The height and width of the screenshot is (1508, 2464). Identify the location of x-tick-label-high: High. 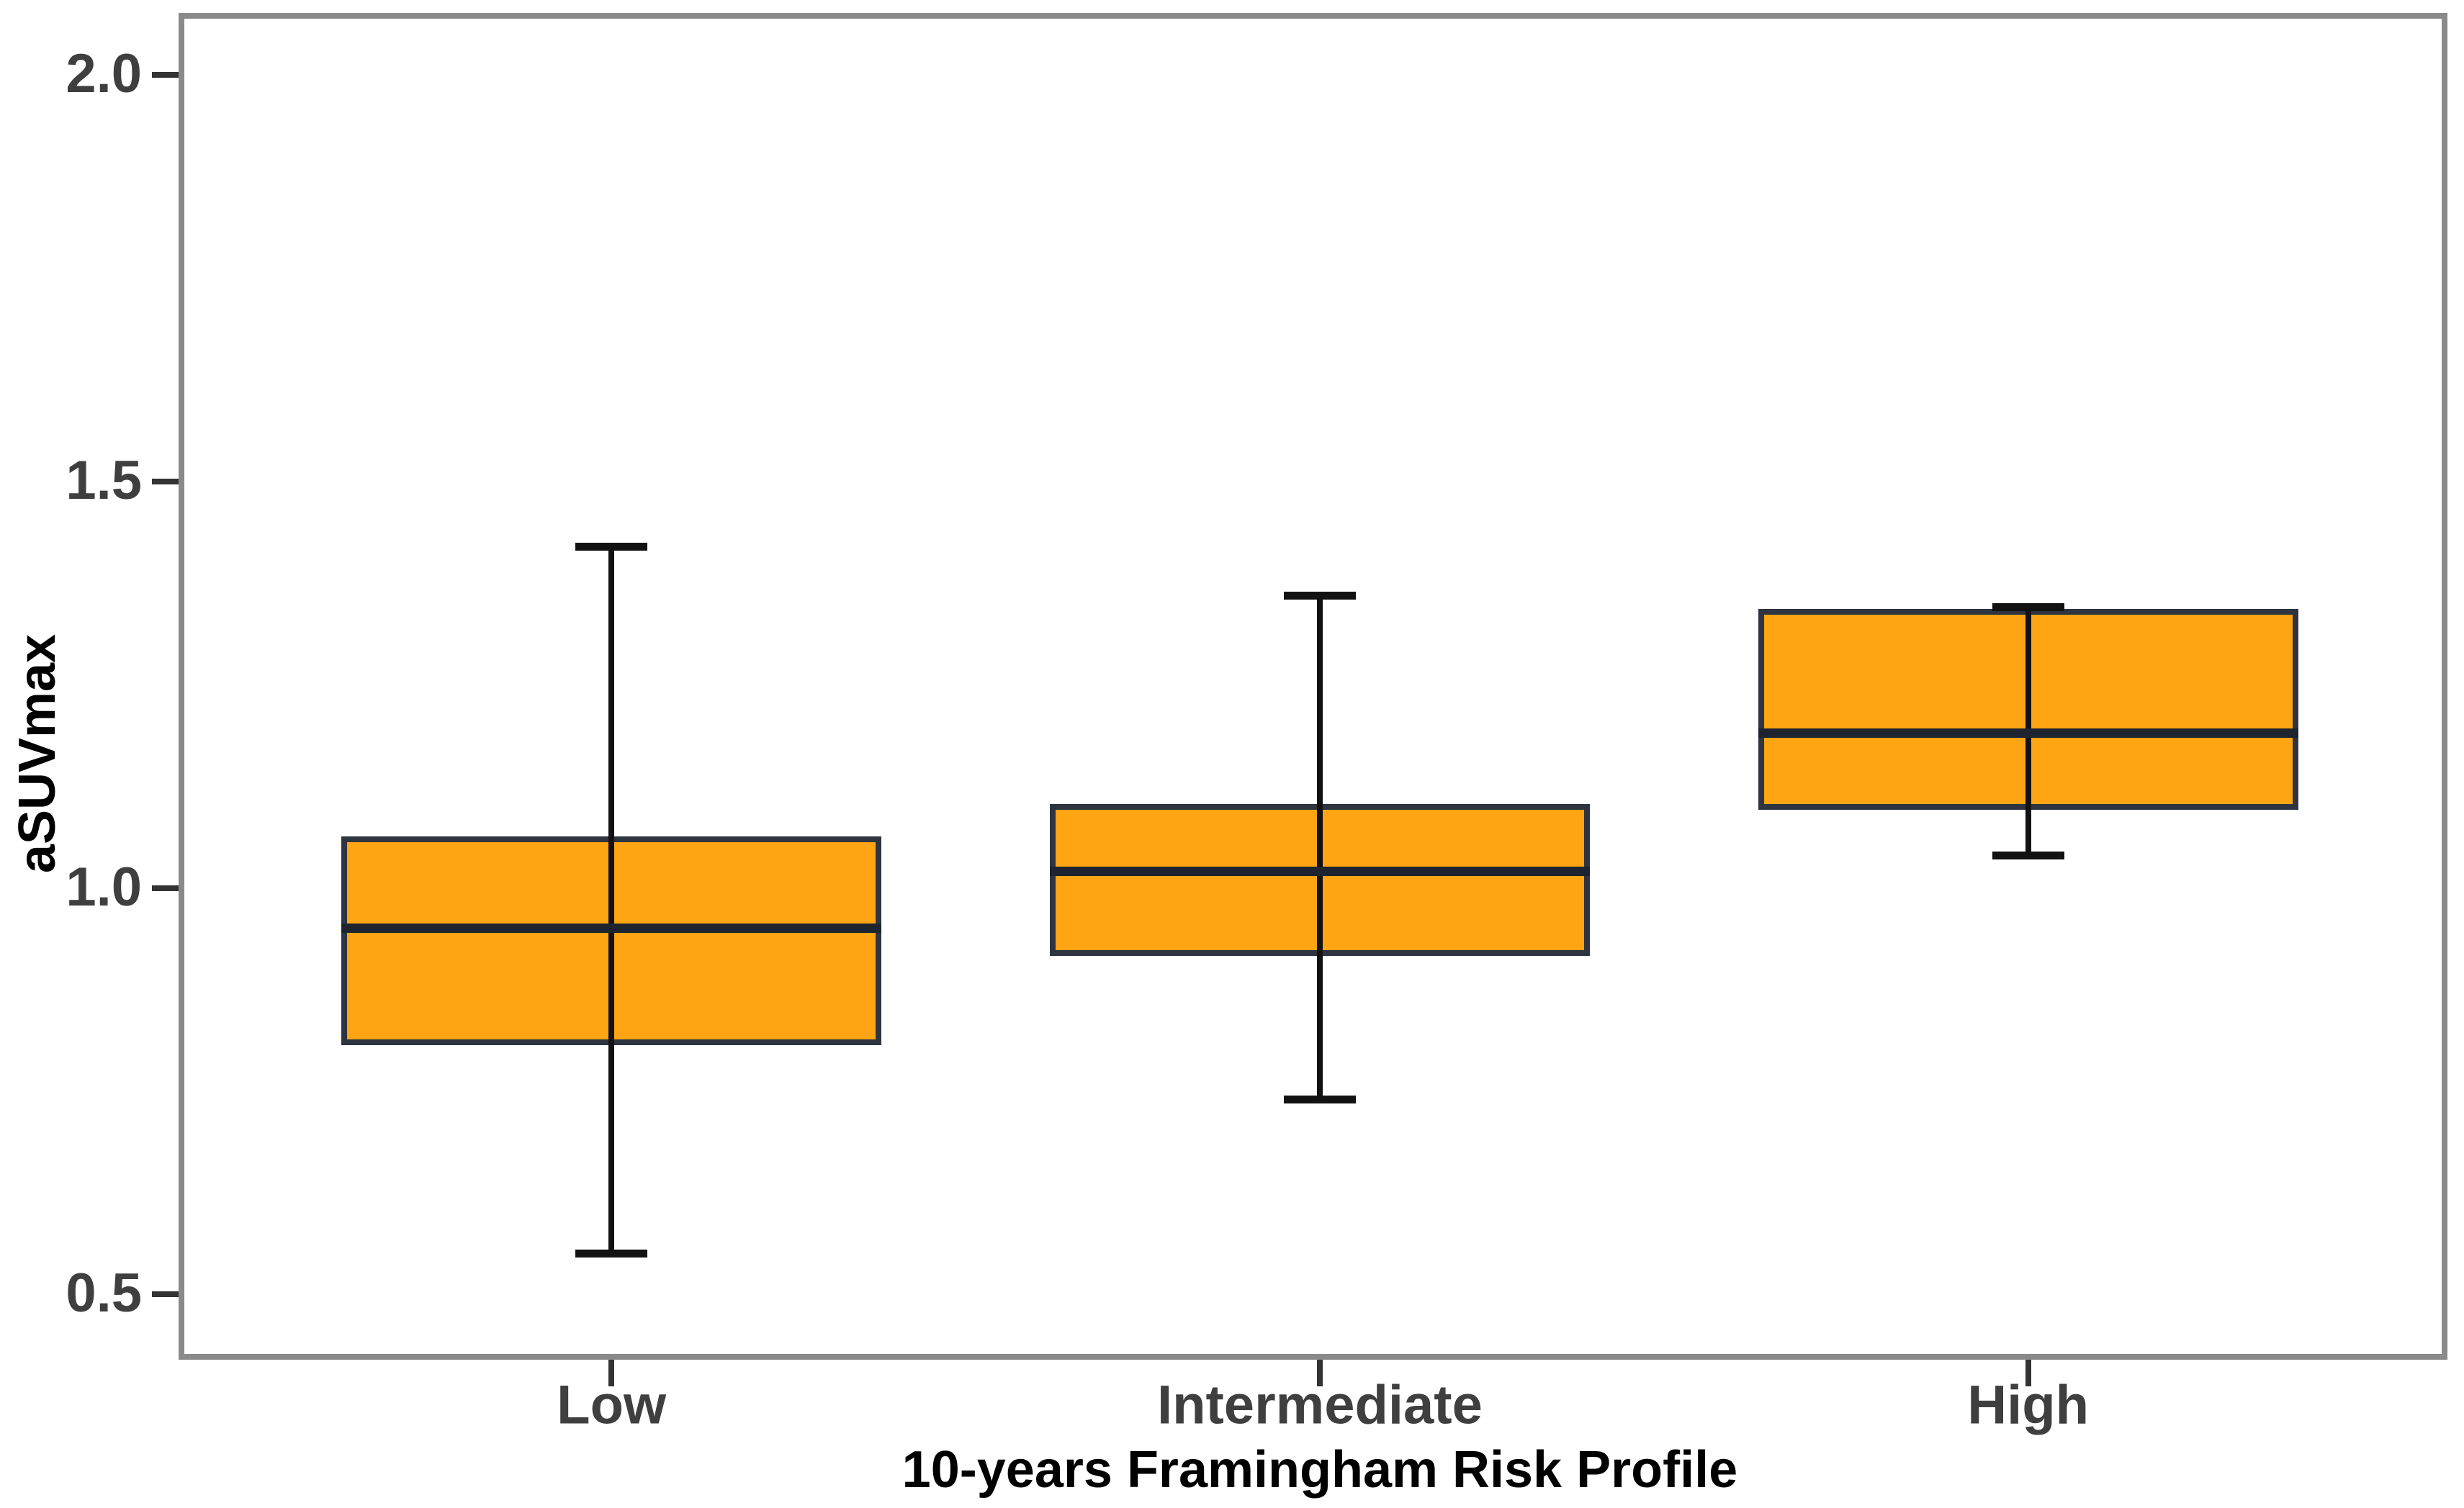
(2028, 1405).